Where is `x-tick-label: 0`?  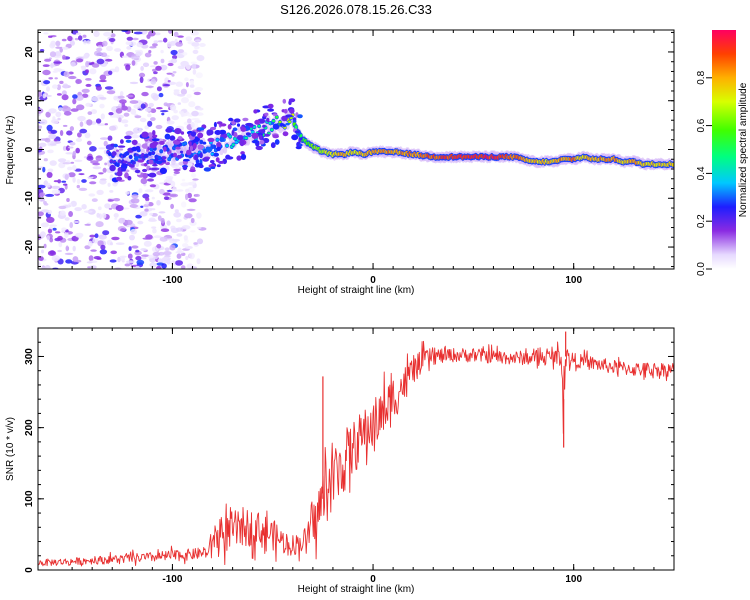 x-tick-label: 0 is located at coordinates (373, 579).